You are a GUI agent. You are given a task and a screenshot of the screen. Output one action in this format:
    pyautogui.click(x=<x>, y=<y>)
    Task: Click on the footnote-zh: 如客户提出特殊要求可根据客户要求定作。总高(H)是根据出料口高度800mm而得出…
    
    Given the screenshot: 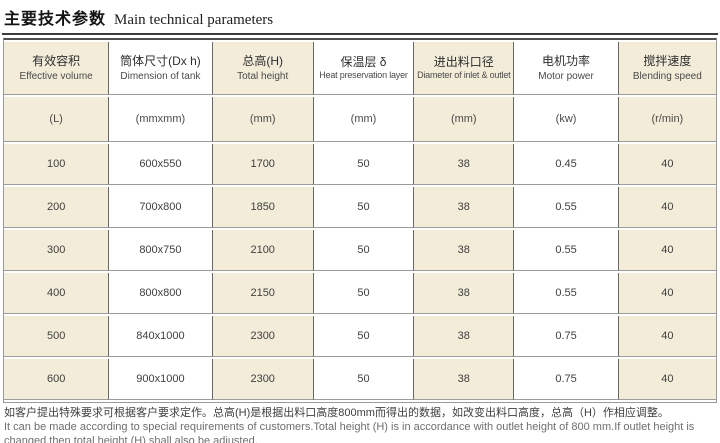 What is the action you would take?
    pyautogui.click(x=336, y=413)
    